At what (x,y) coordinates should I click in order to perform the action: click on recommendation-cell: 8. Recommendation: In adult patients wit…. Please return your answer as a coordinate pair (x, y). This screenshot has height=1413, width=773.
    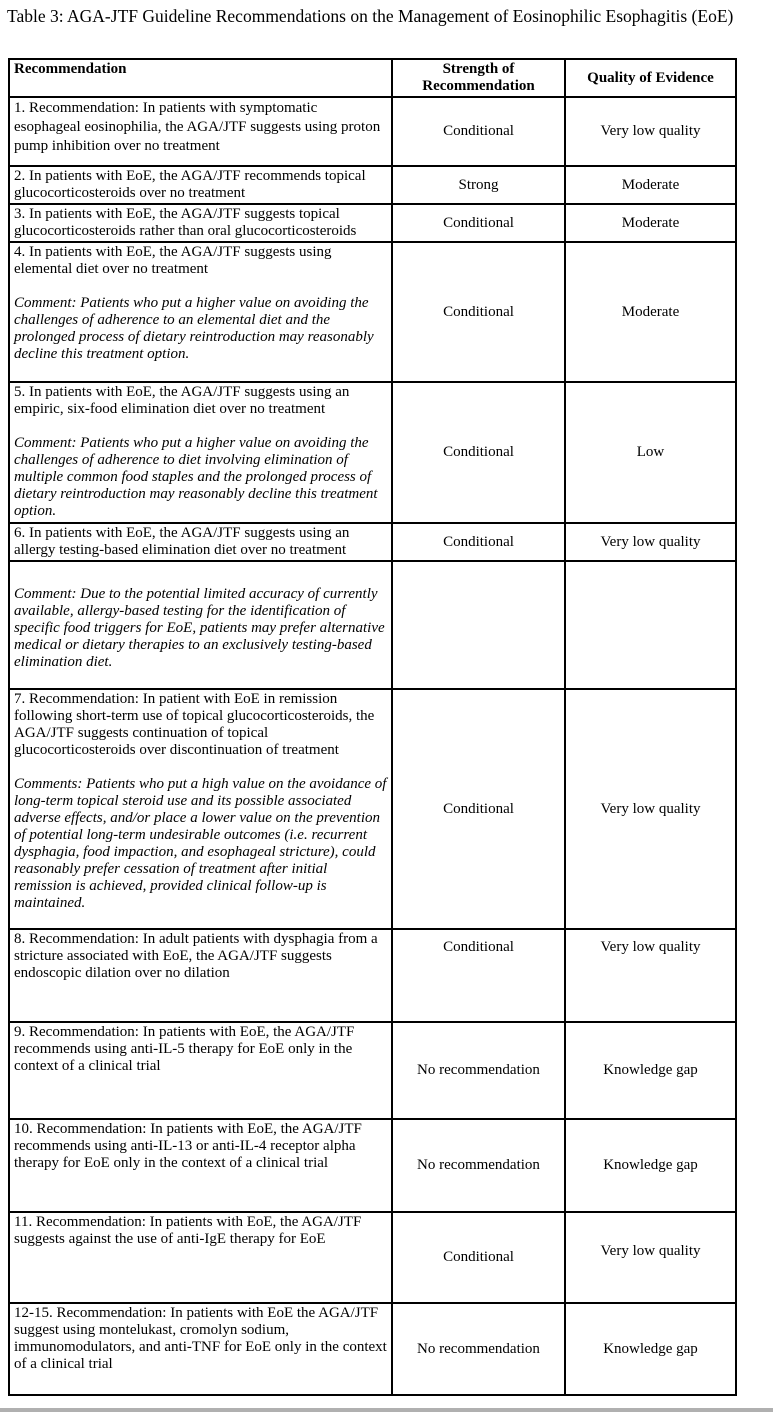
    Looking at the image, I should click on (200, 975).